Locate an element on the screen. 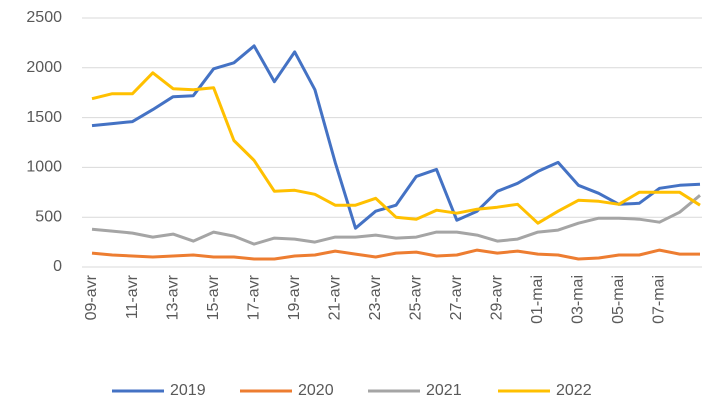  x-tick-label: 09-avr is located at coordinates (91, 297).